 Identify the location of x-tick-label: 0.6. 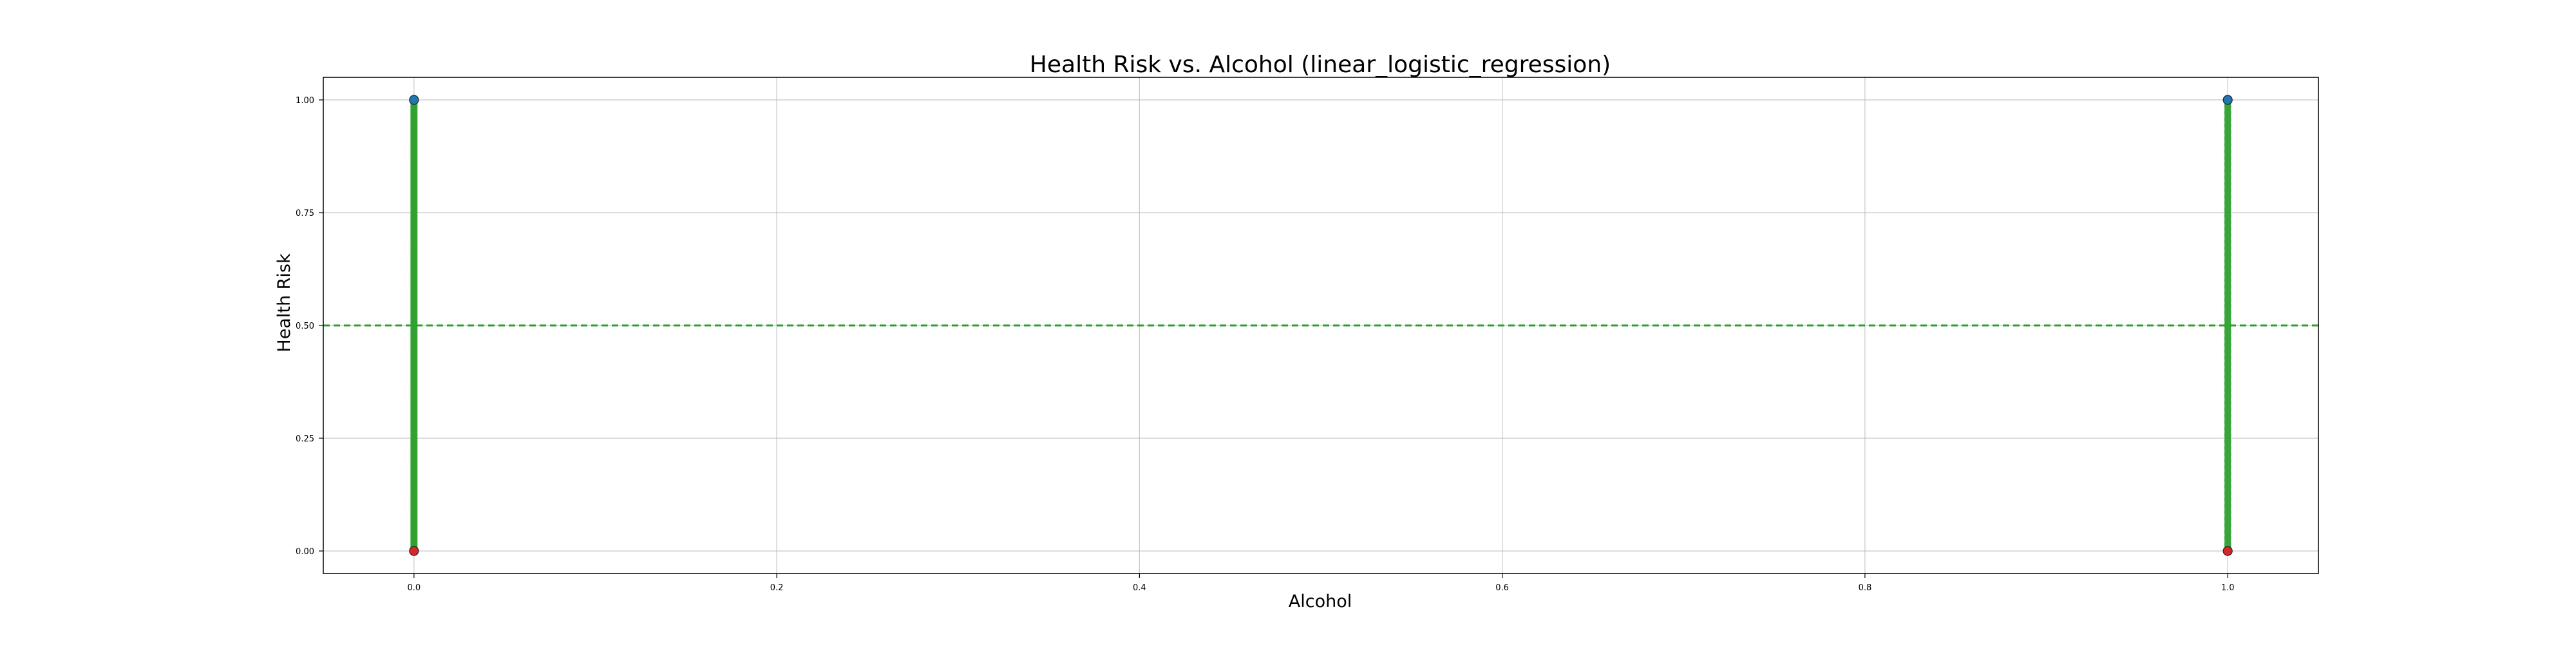
(1502, 588).